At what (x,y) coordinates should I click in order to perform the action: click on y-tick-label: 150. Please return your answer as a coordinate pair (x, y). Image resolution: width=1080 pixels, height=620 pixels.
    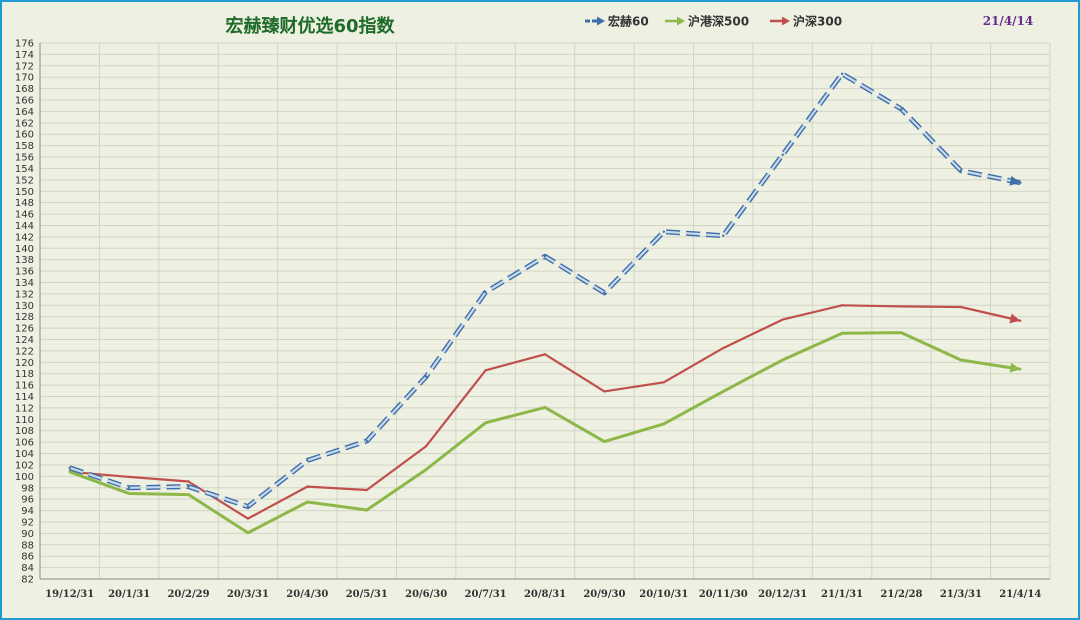
    Looking at the image, I should click on (24, 192).